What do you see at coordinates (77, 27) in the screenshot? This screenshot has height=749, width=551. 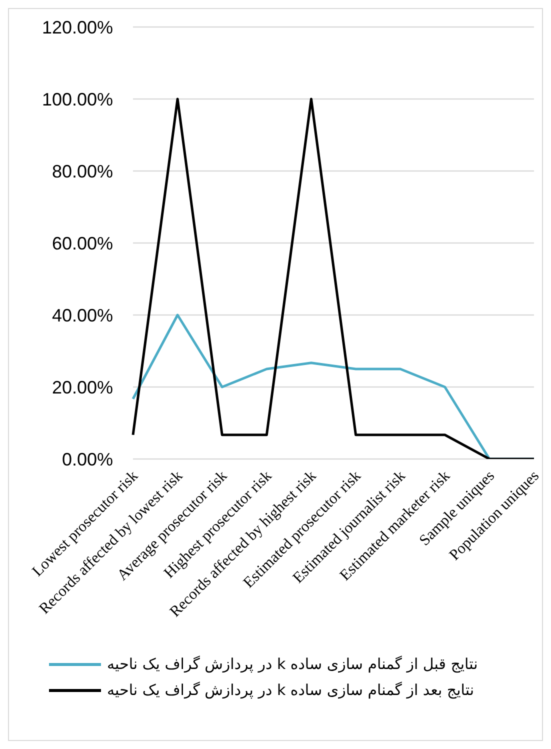 I see `y-tick-label: 120.00%` at bounding box center [77, 27].